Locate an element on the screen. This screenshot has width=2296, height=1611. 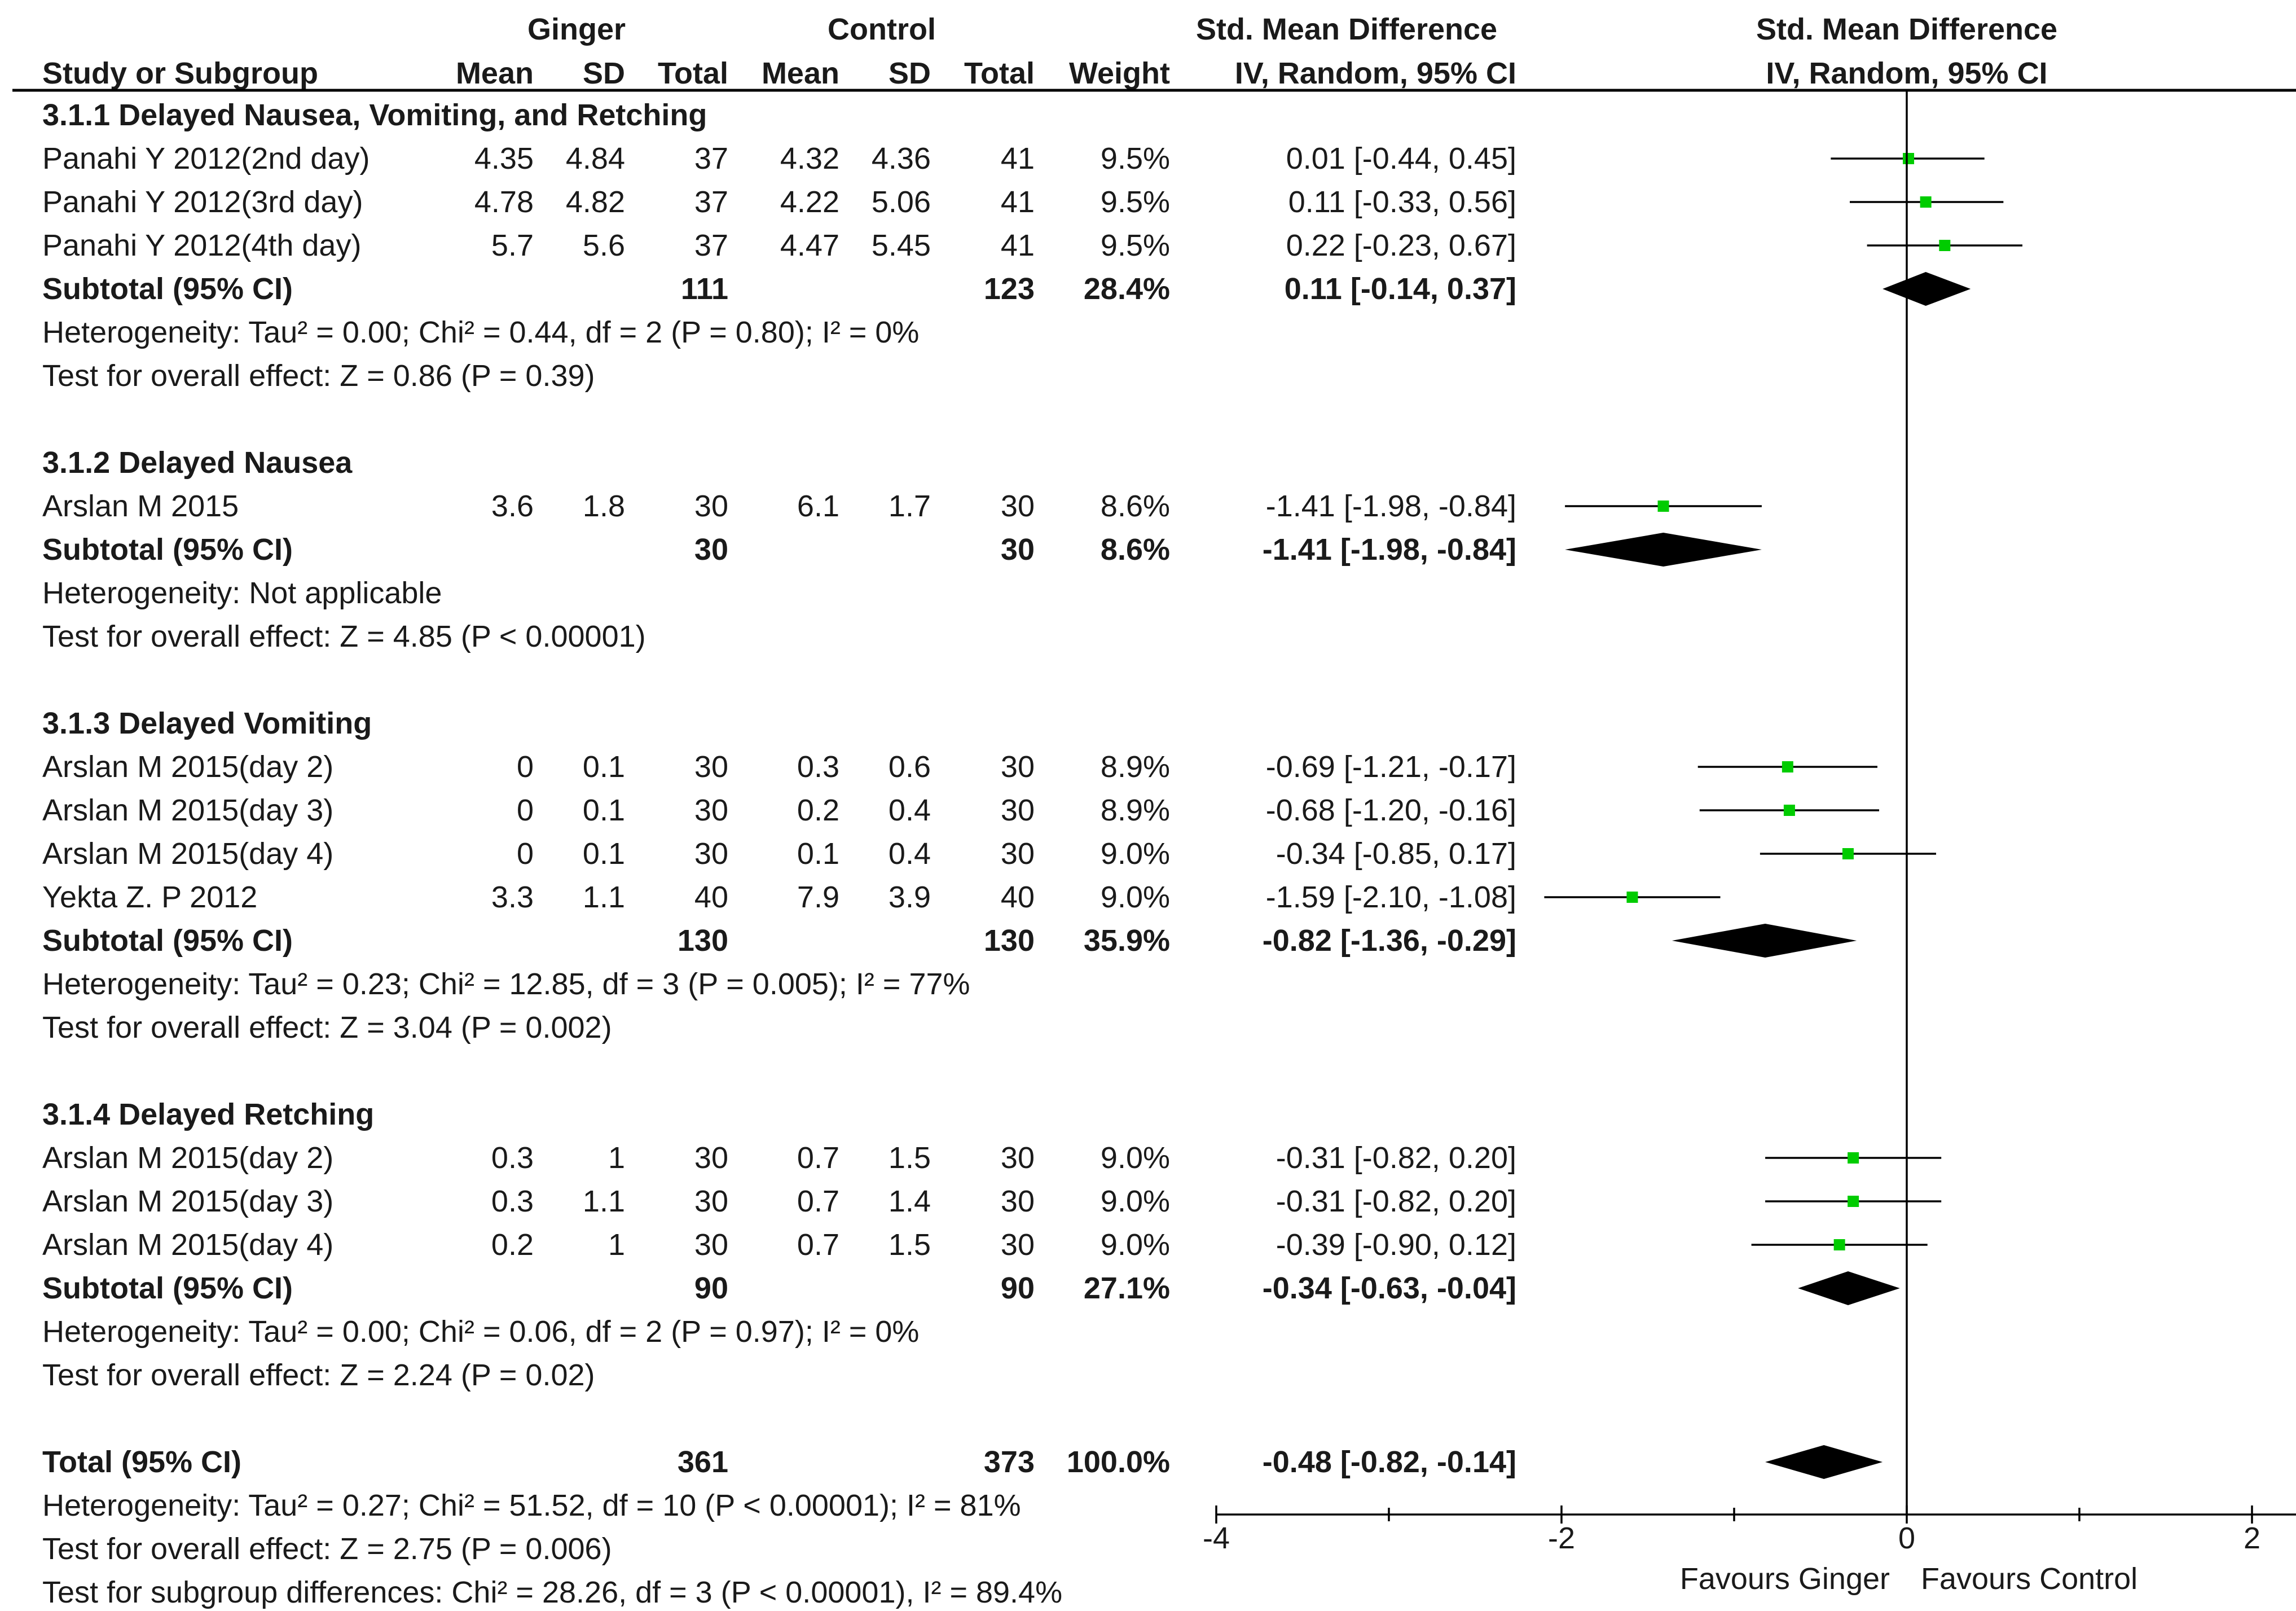
subtotal-label: Subtotal (95% CI) is located at coordinates (167, 1288).